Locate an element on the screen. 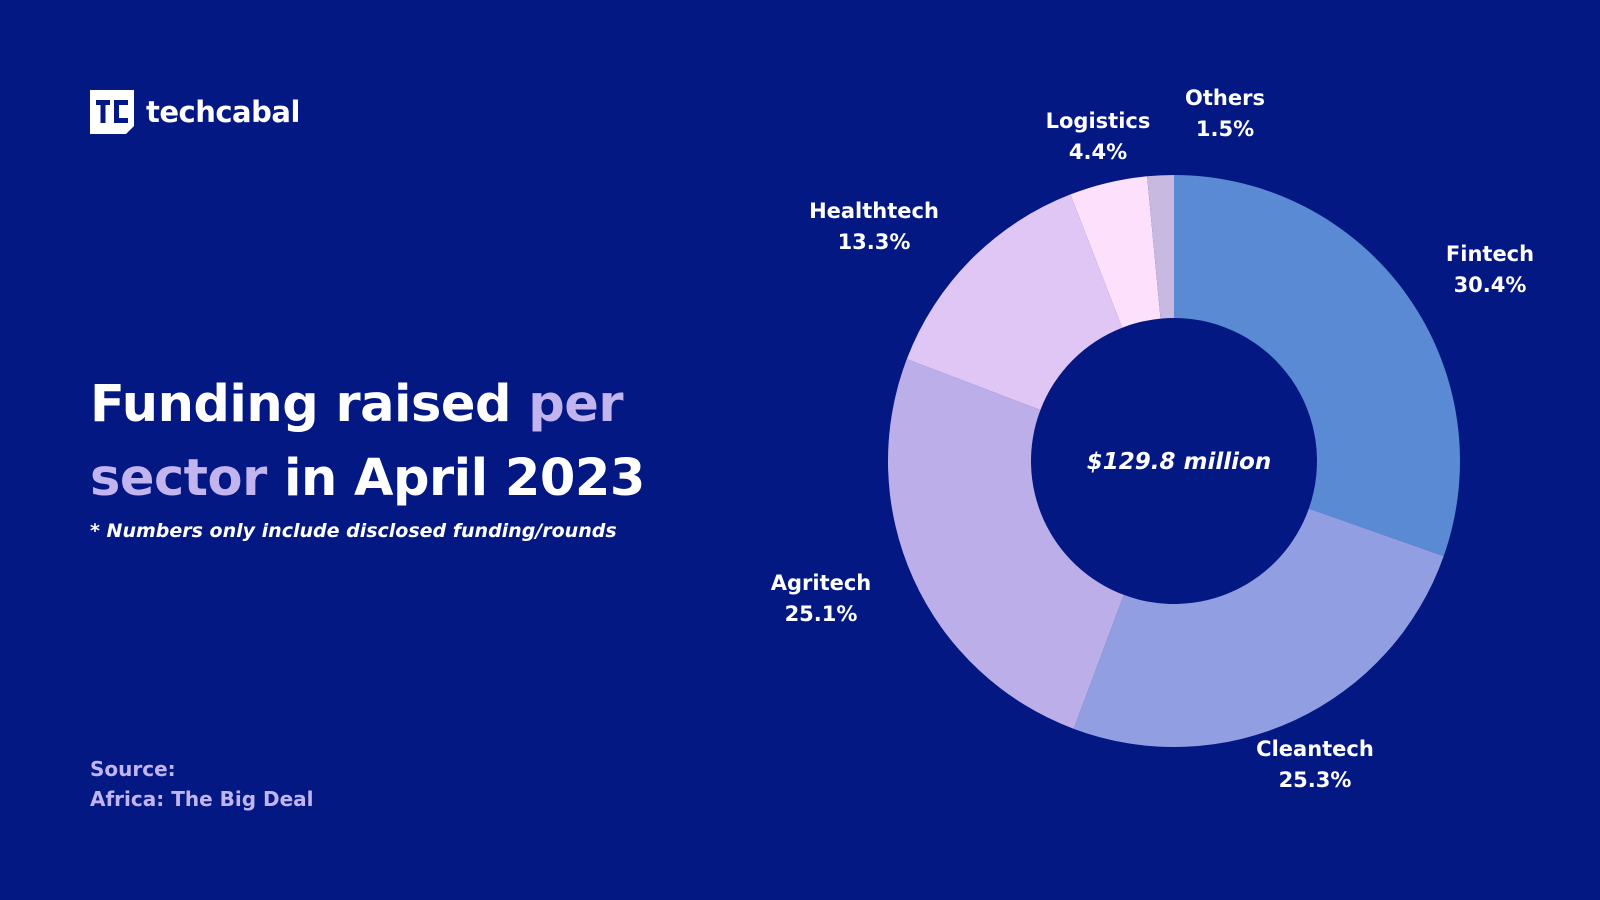 The image size is (1600, 900). slice-logistics is located at coordinates (1115, 252).